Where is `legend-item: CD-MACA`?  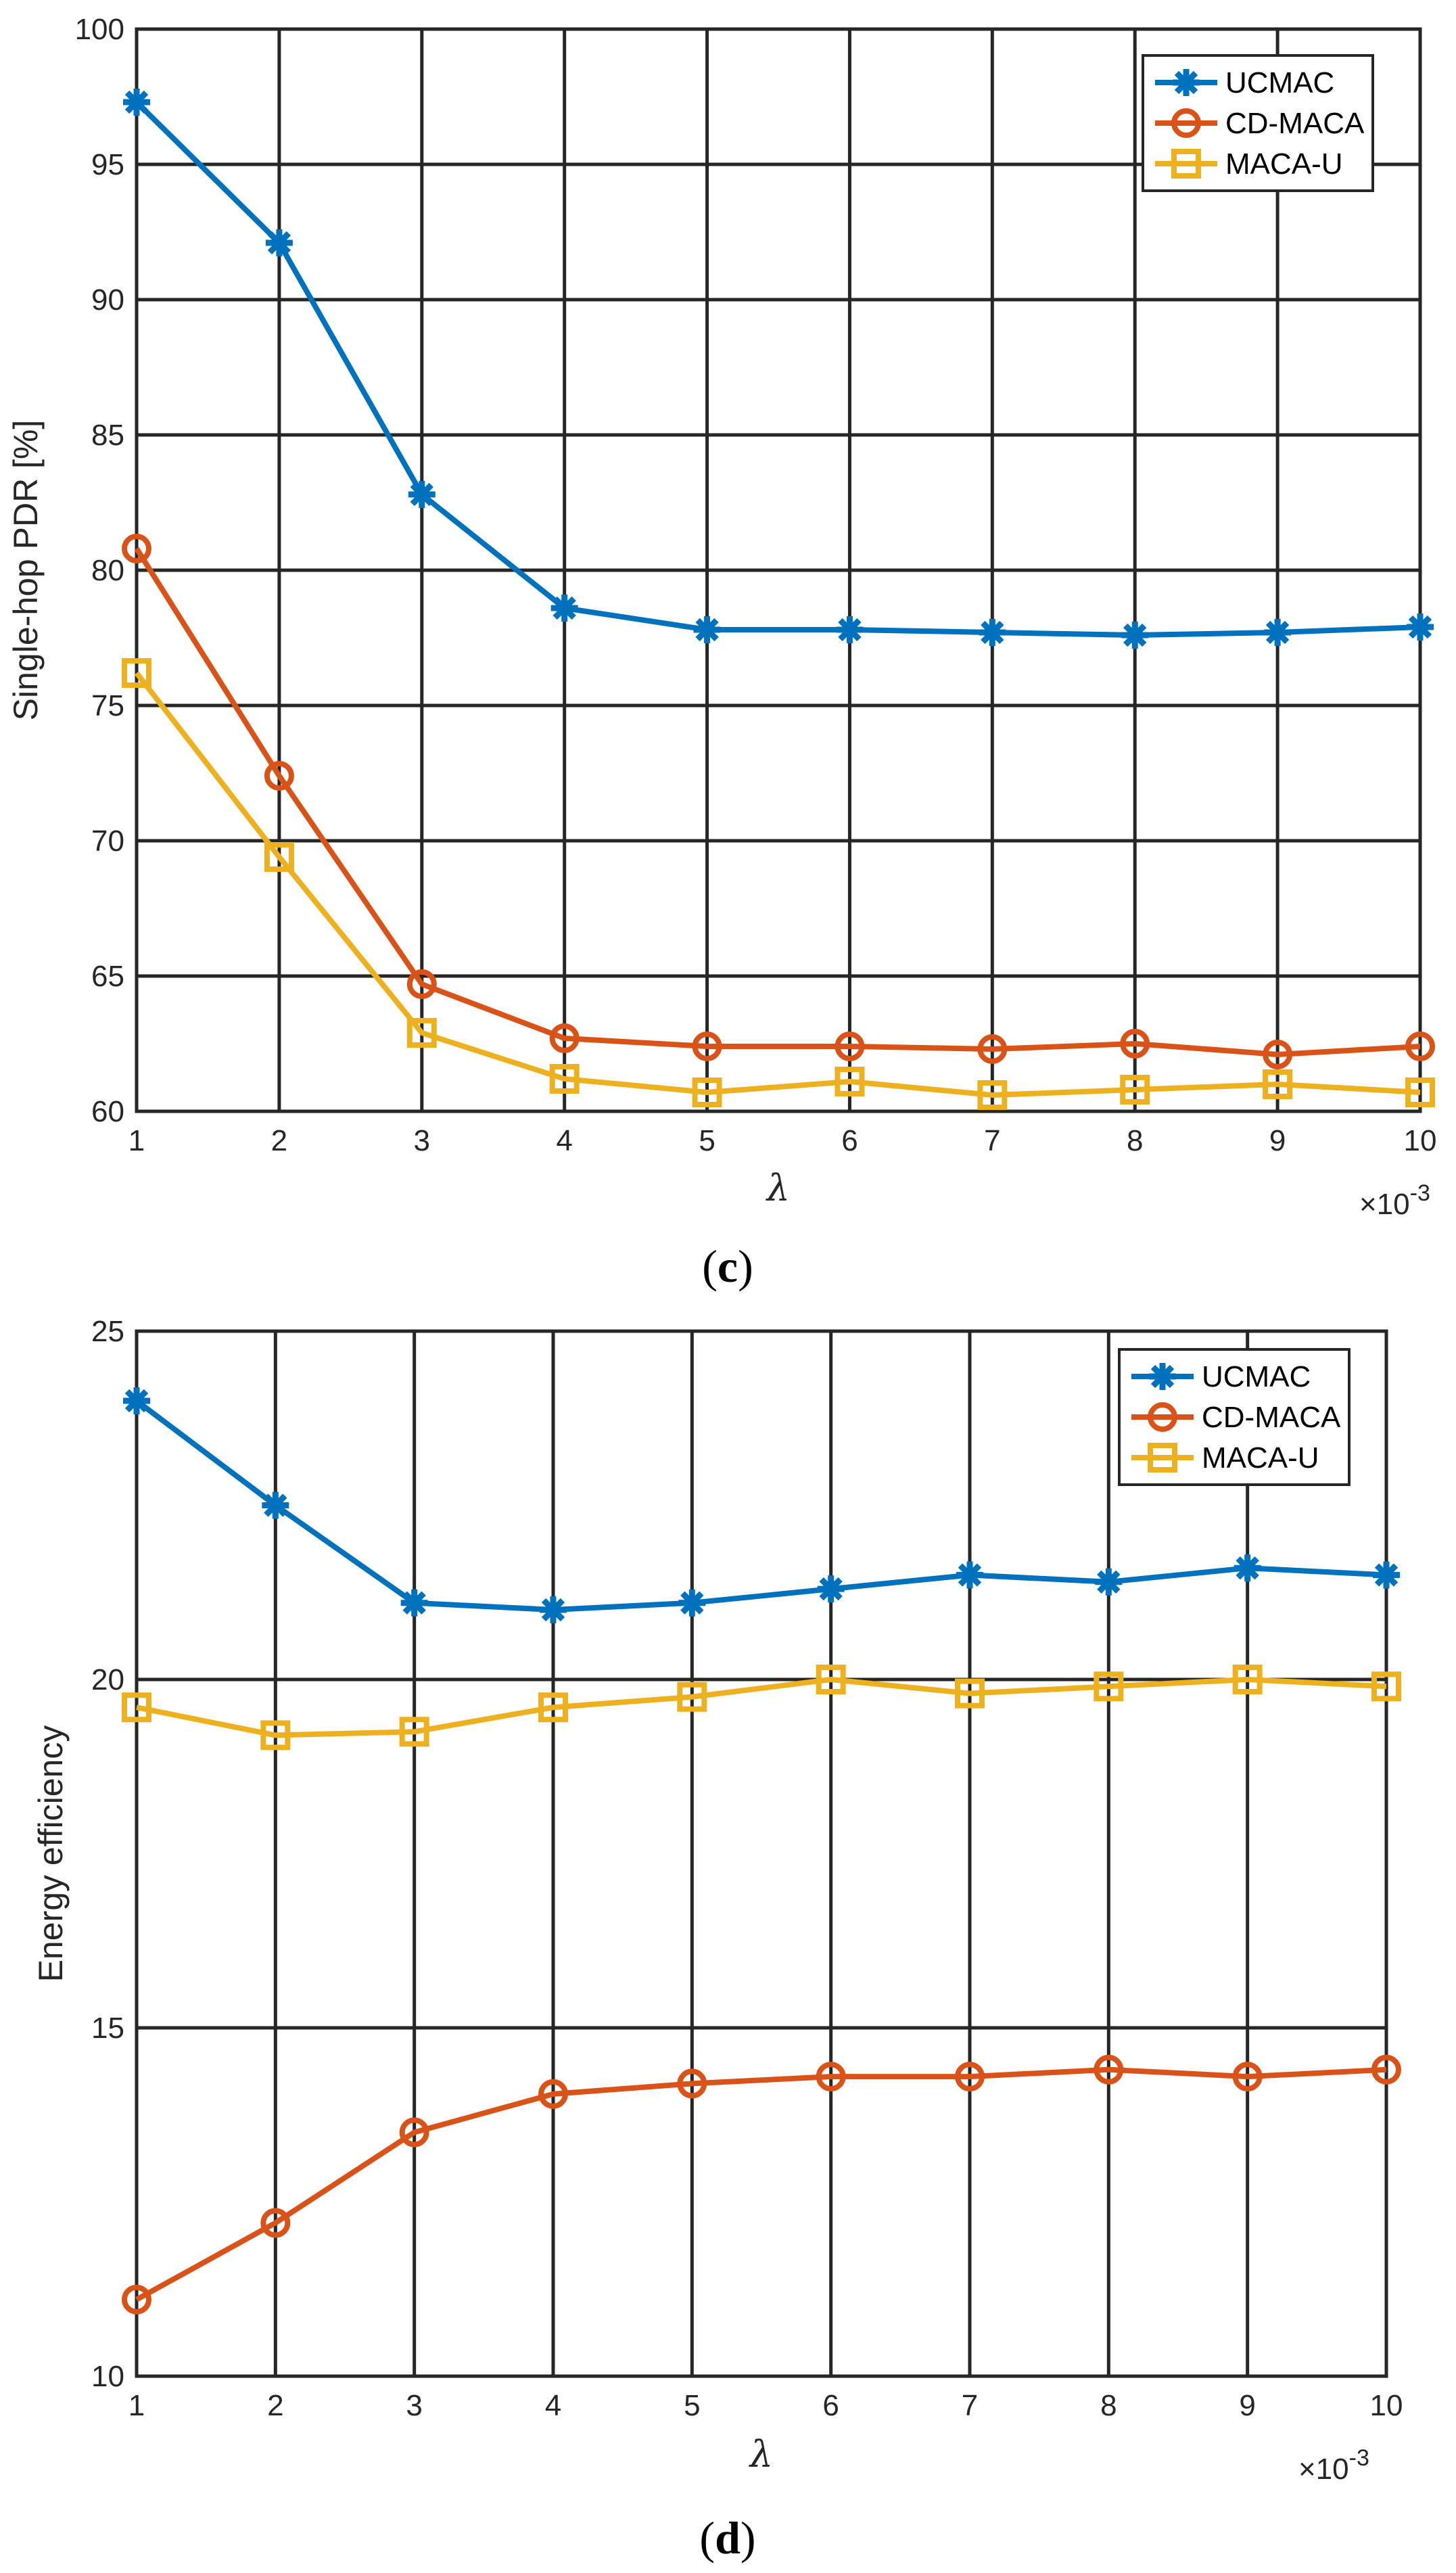 legend-item: CD-MACA is located at coordinates (1236, 1417).